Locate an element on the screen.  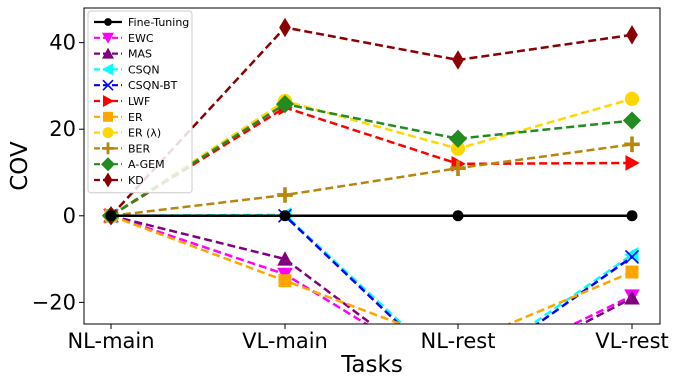
legend-label: EWC is located at coordinates (141, 38).